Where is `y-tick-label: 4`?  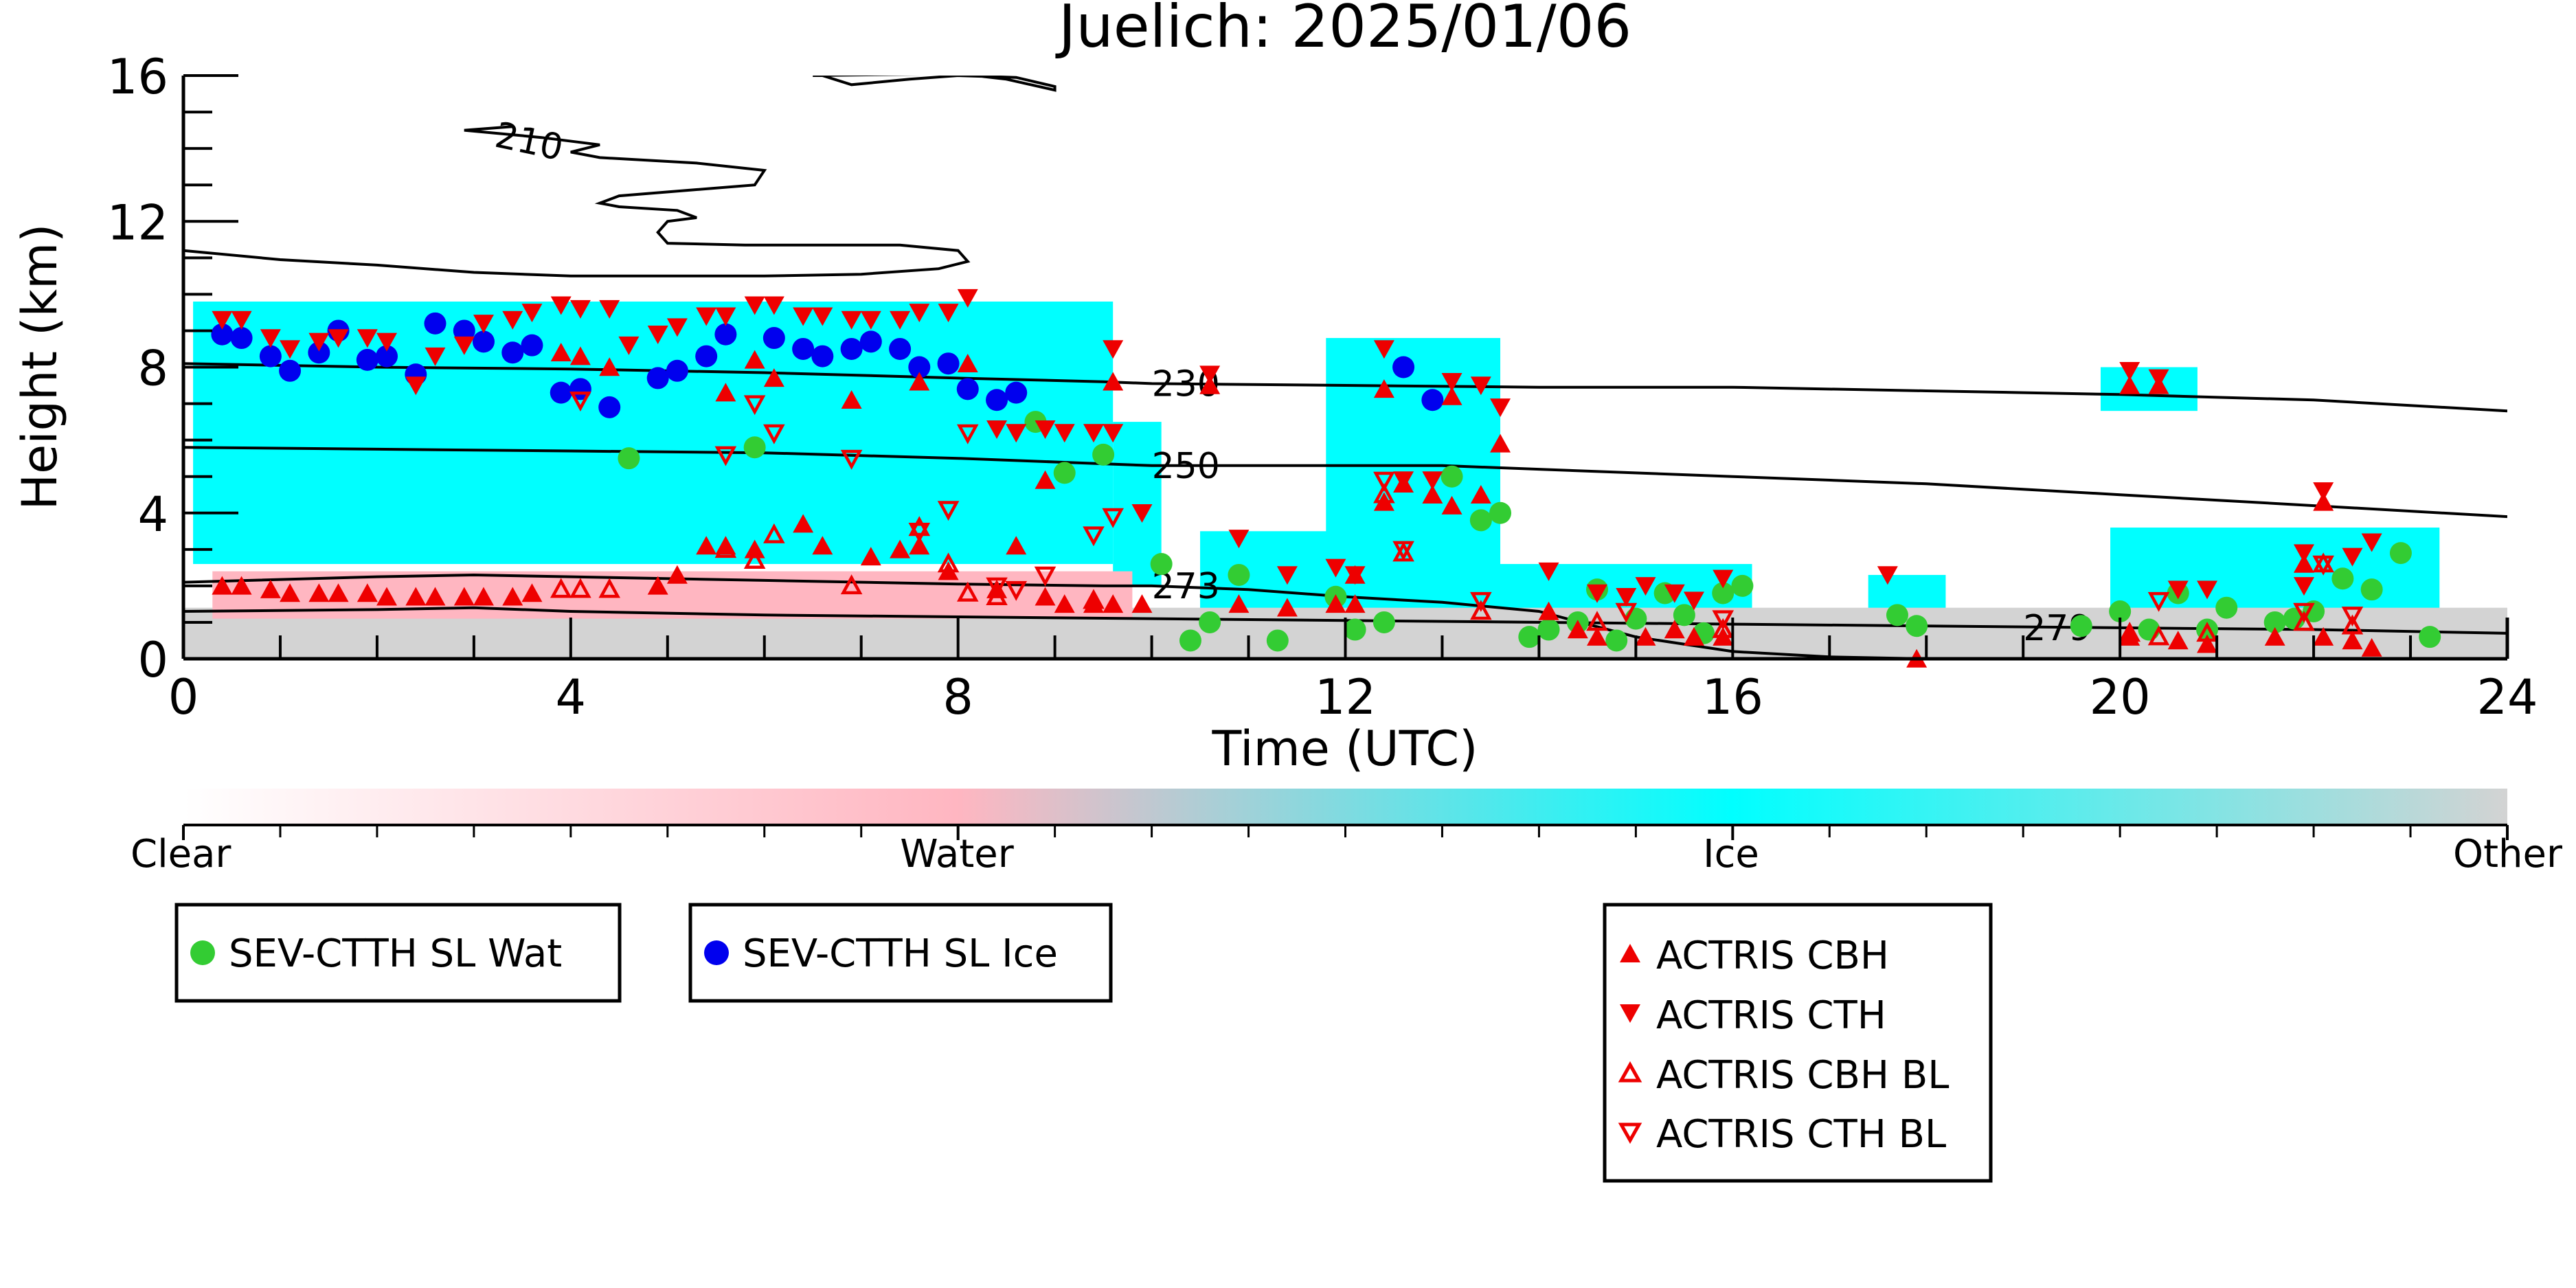
y-tick-label: 4 is located at coordinates (152, 514).